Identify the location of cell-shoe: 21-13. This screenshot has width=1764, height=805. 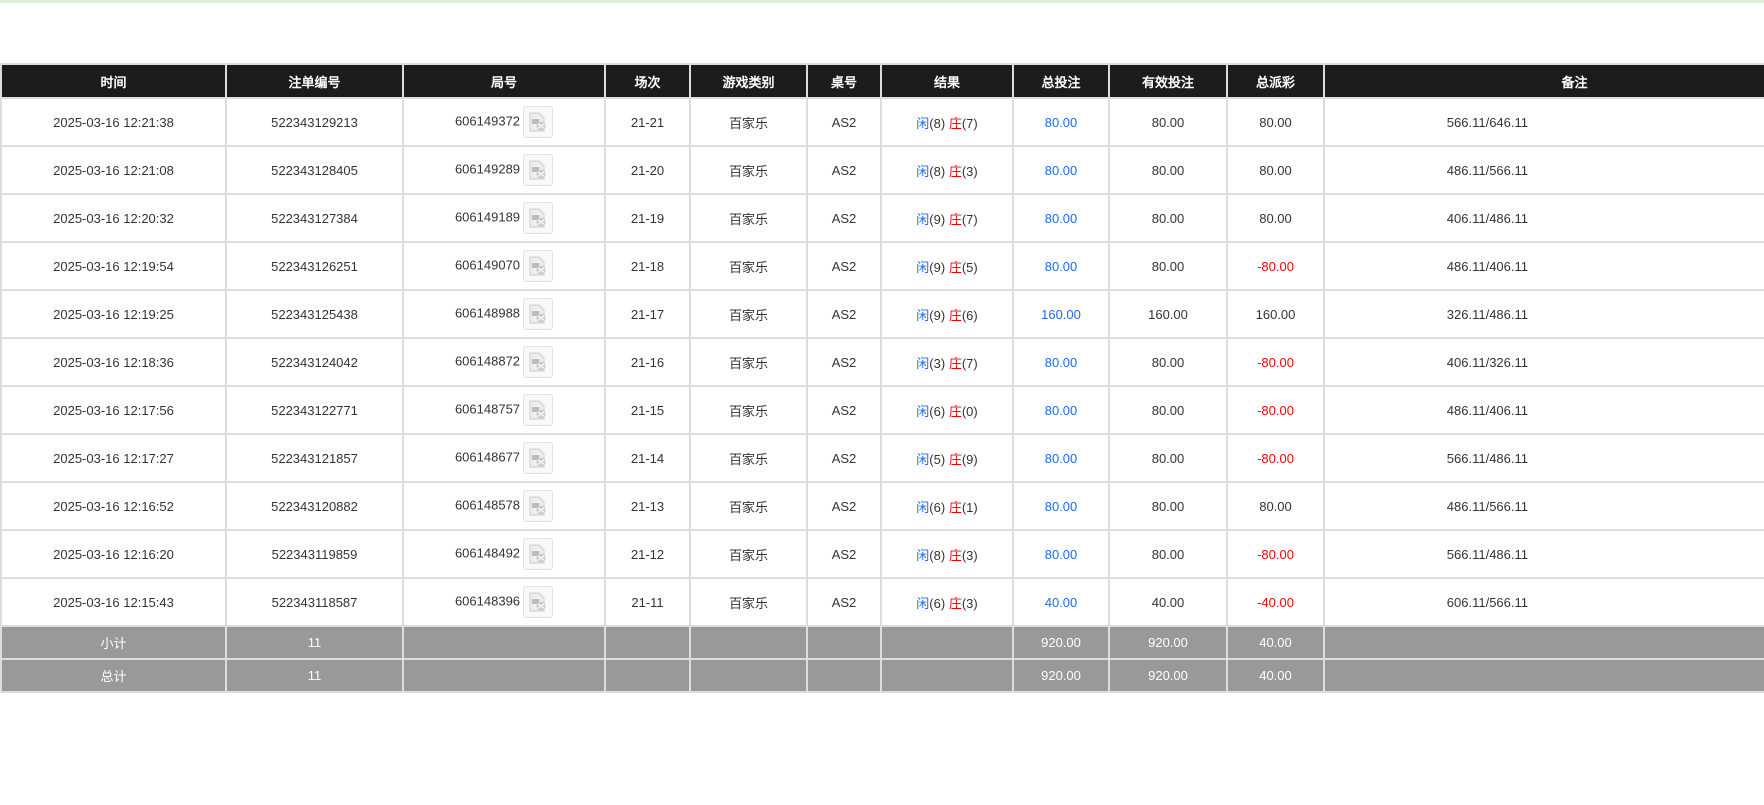
(647, 506).